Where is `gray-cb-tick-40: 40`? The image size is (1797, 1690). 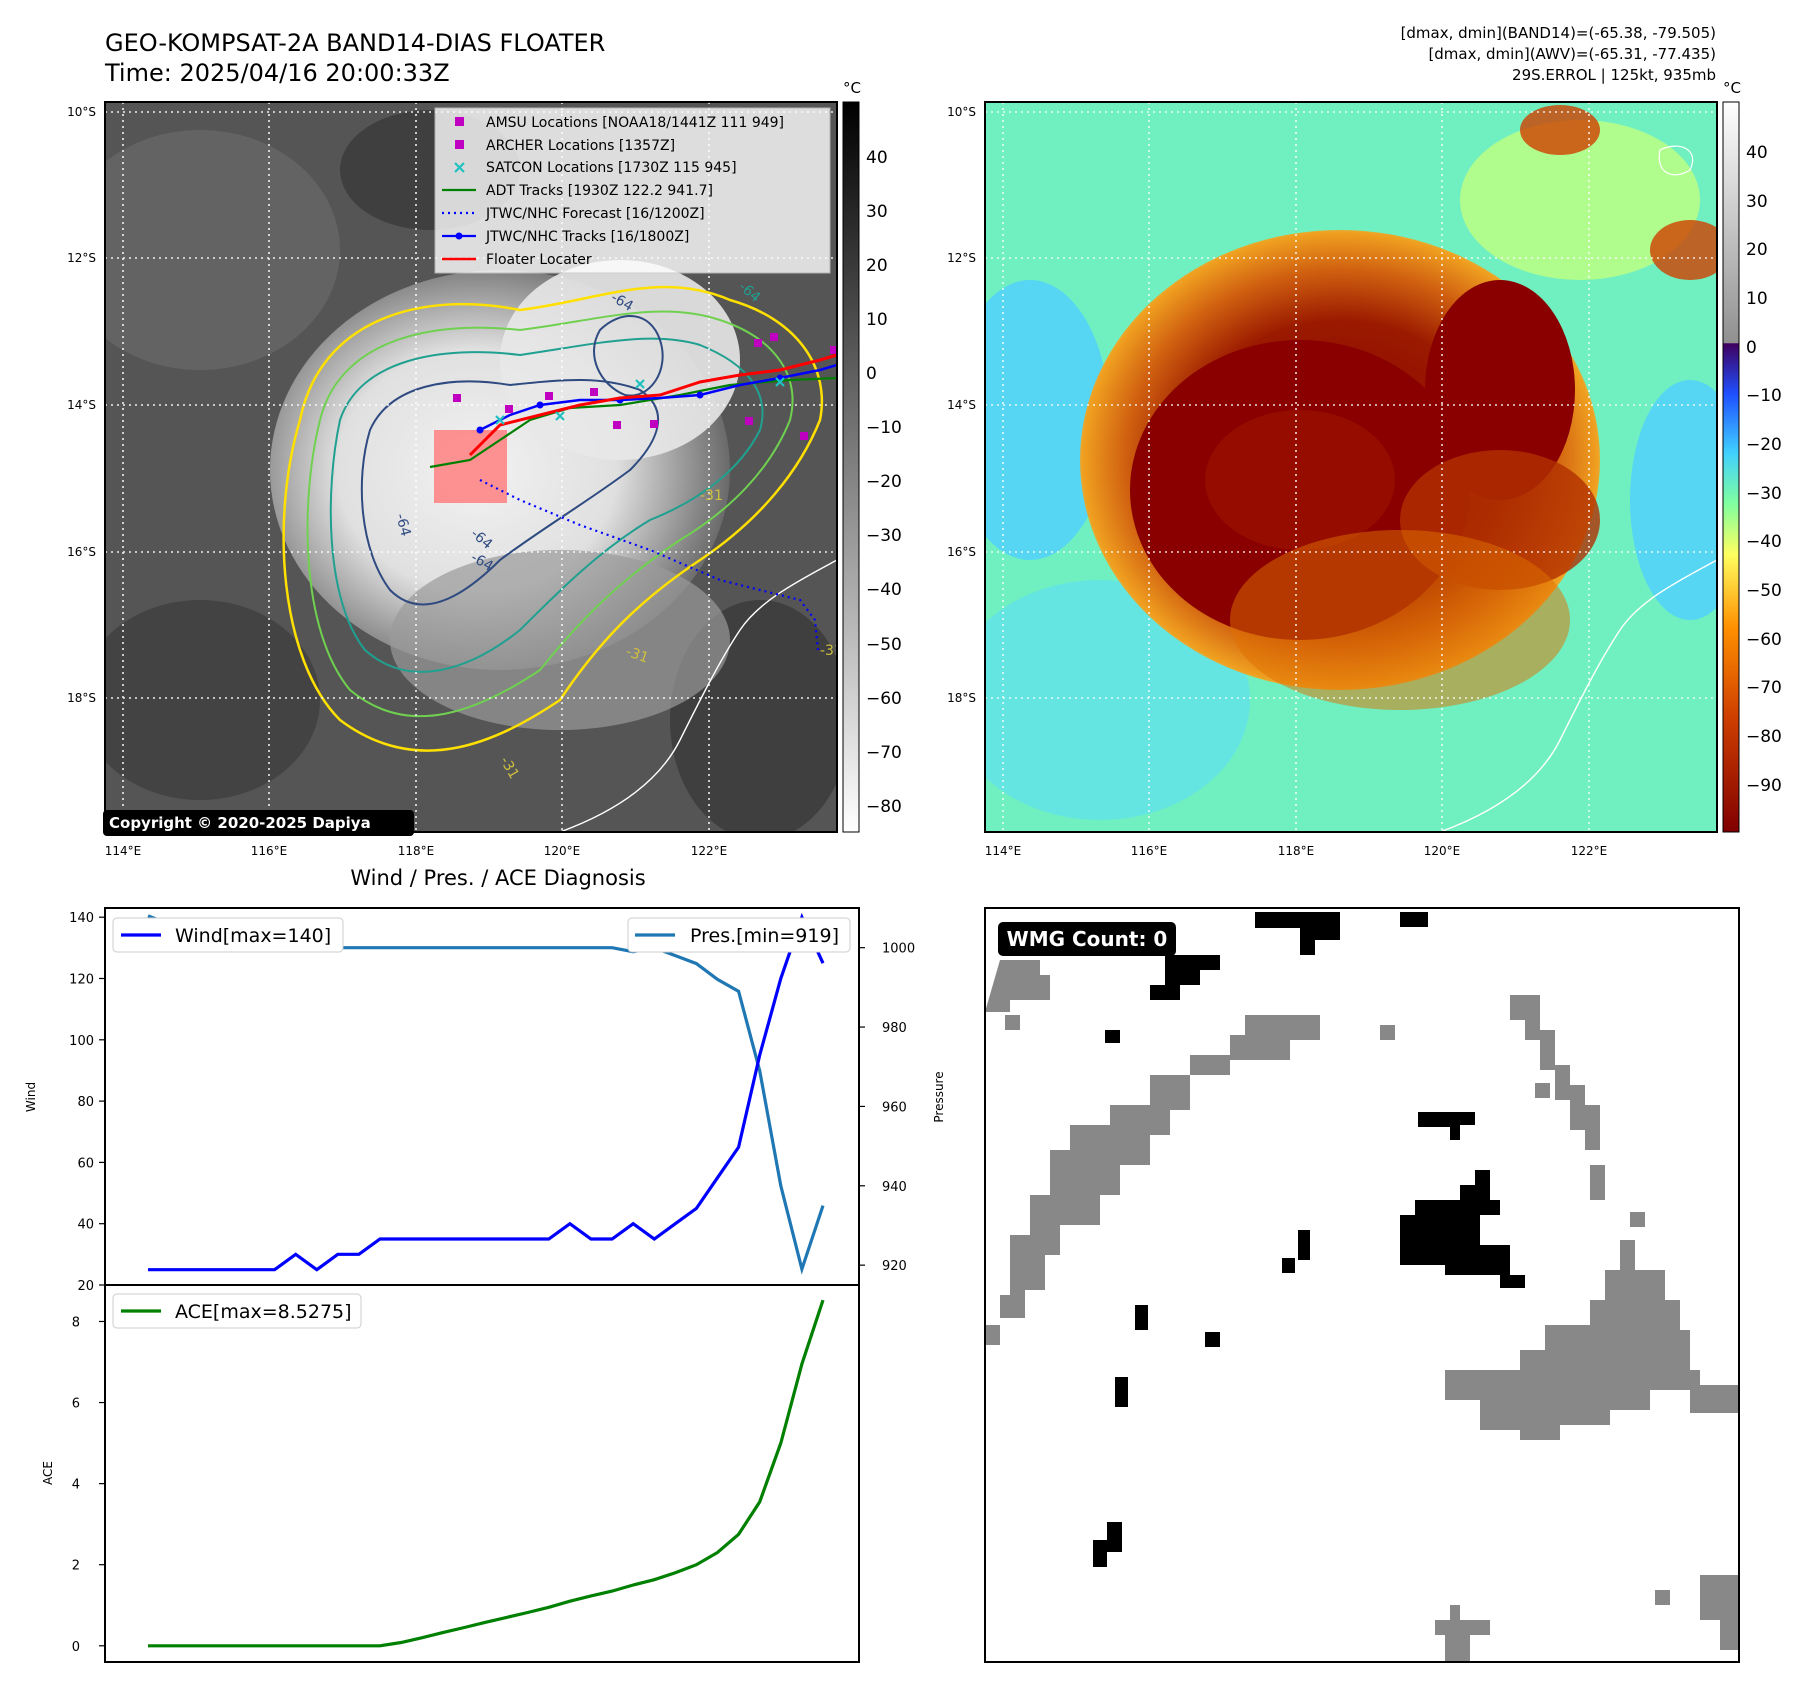 gray-cb-tick-40: 40 is located at coordinates (877, 158).